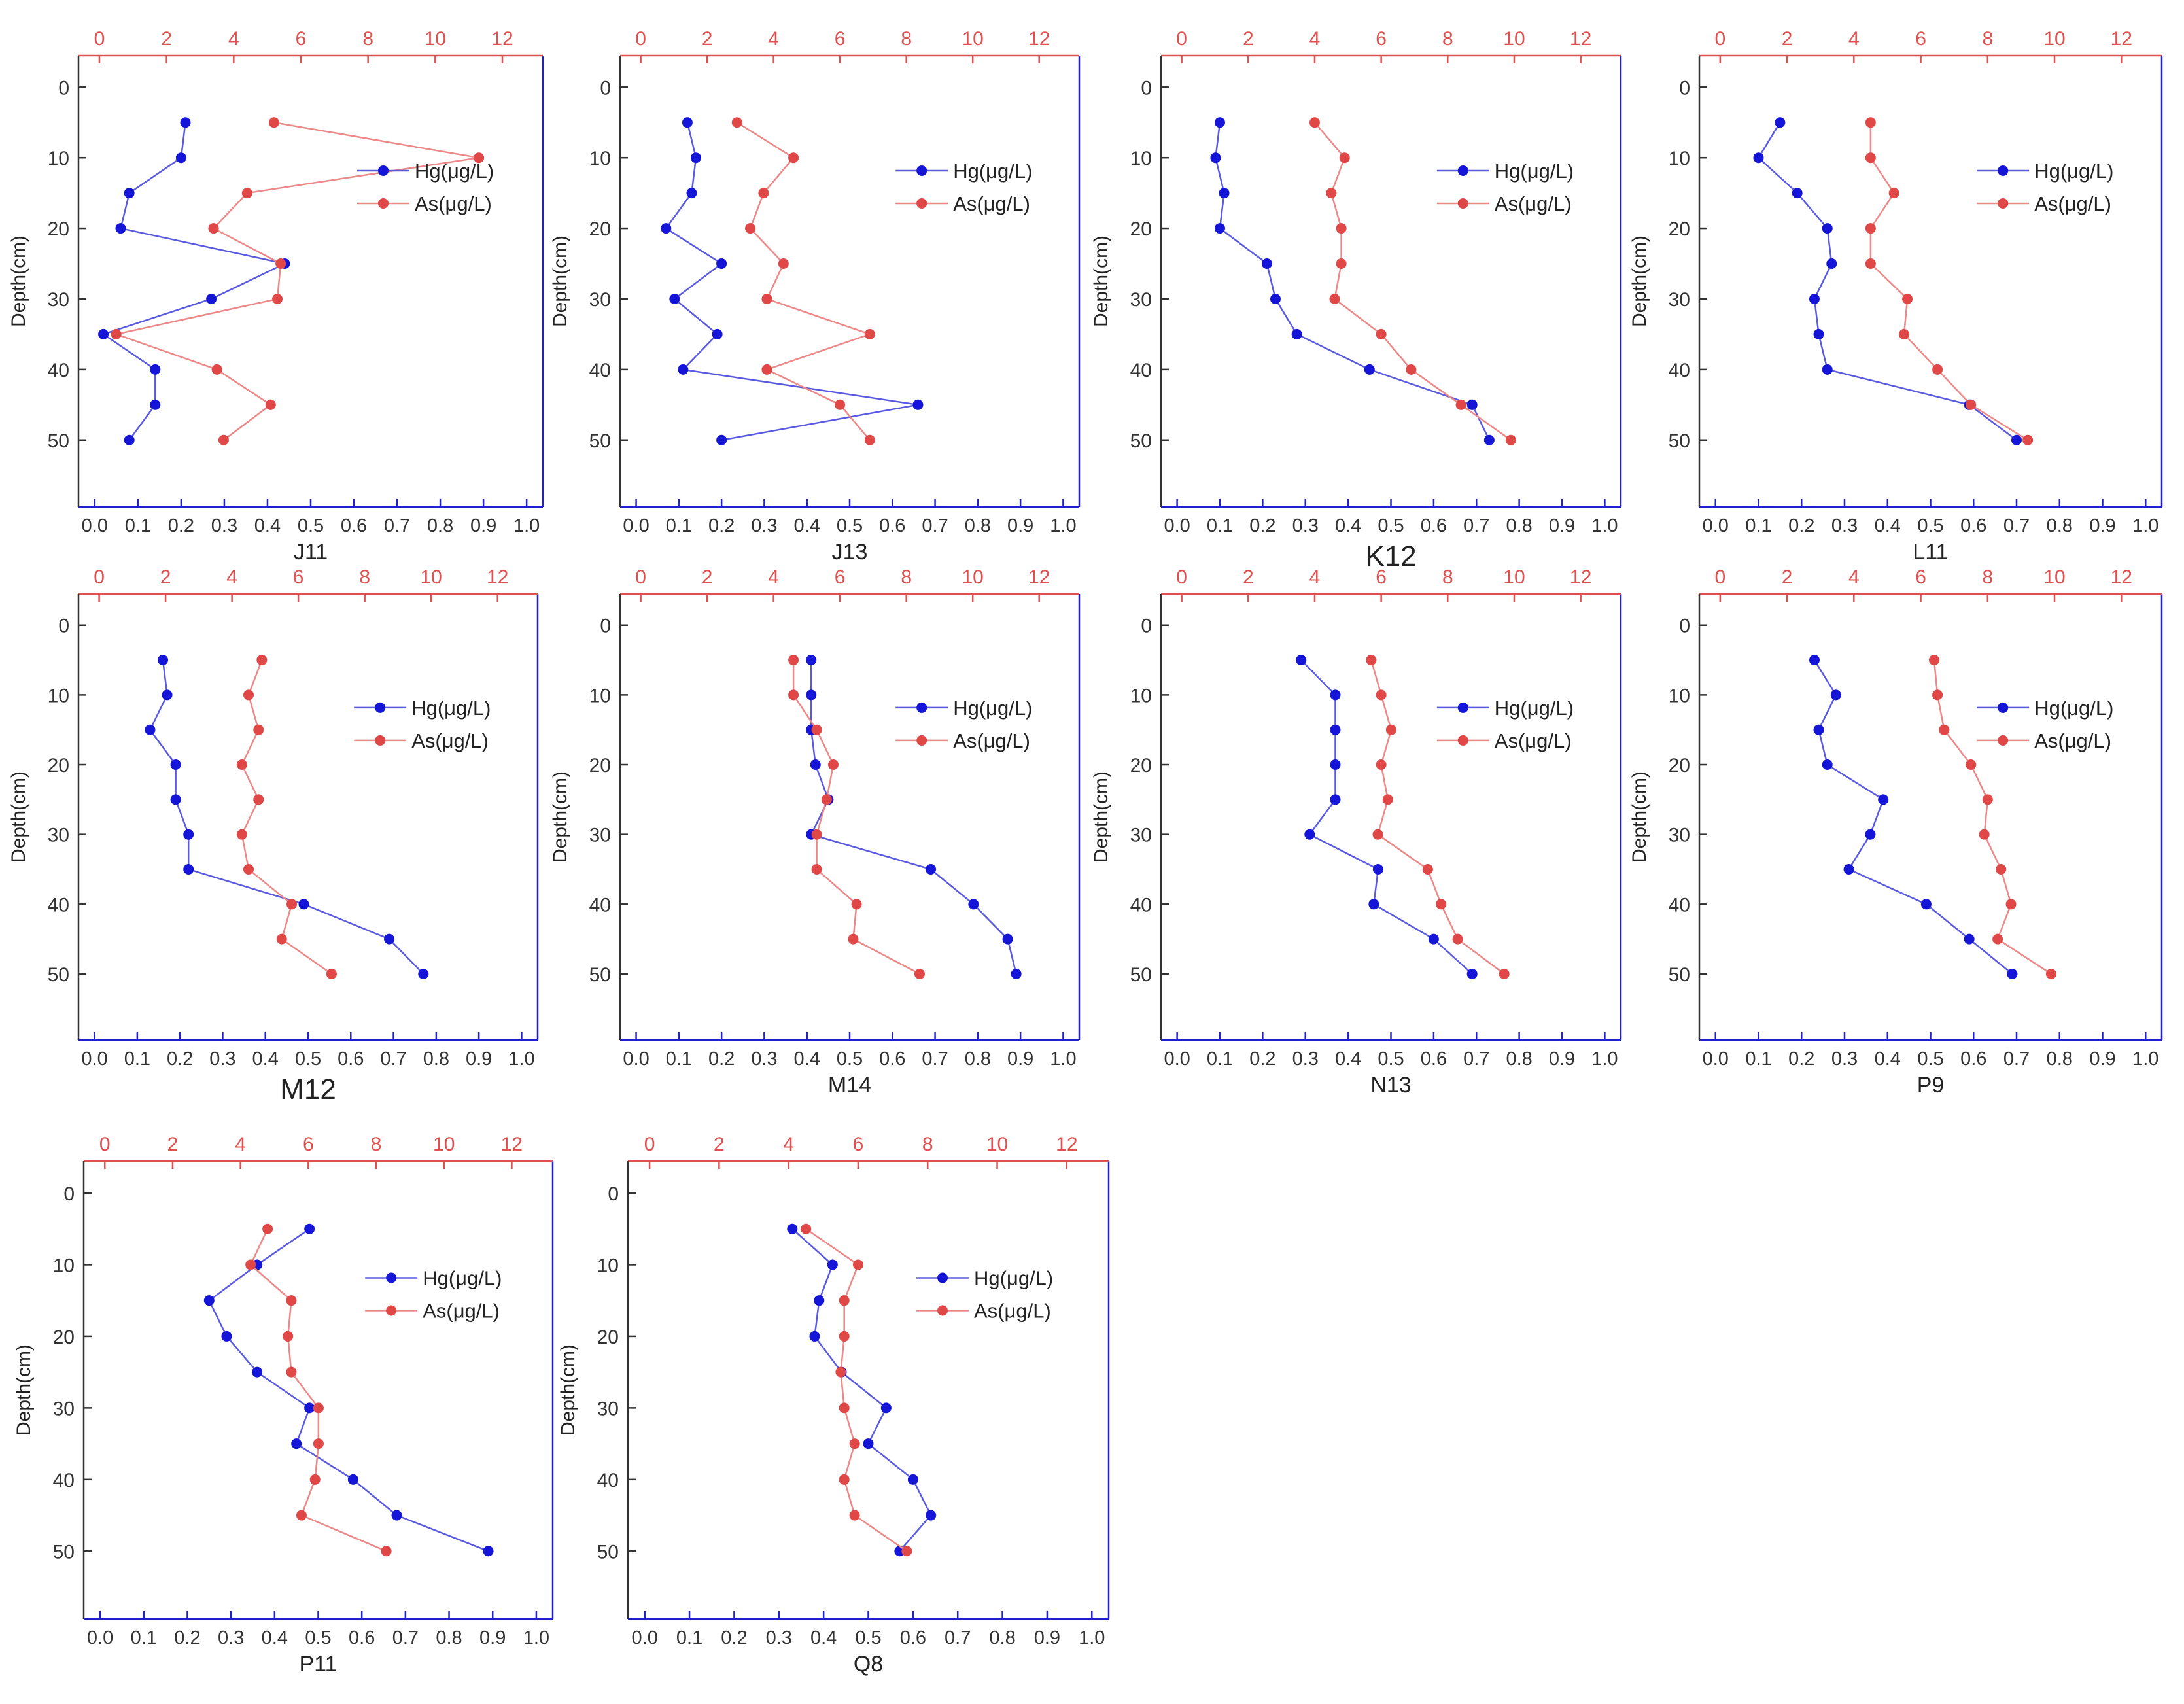 This screenshot has width=2184, height=1704. I want to click on x-bottom-tick-label: 0.5, so click(318, 1637).